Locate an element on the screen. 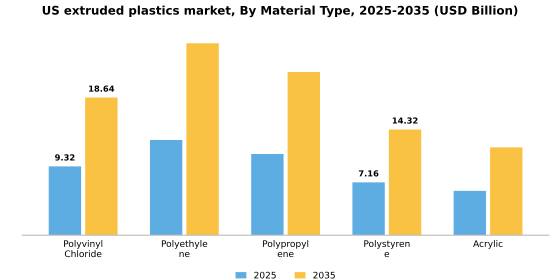 This screenshot has height=280, width=560. legend-label: 2025 is located at coordinates (265, 275).